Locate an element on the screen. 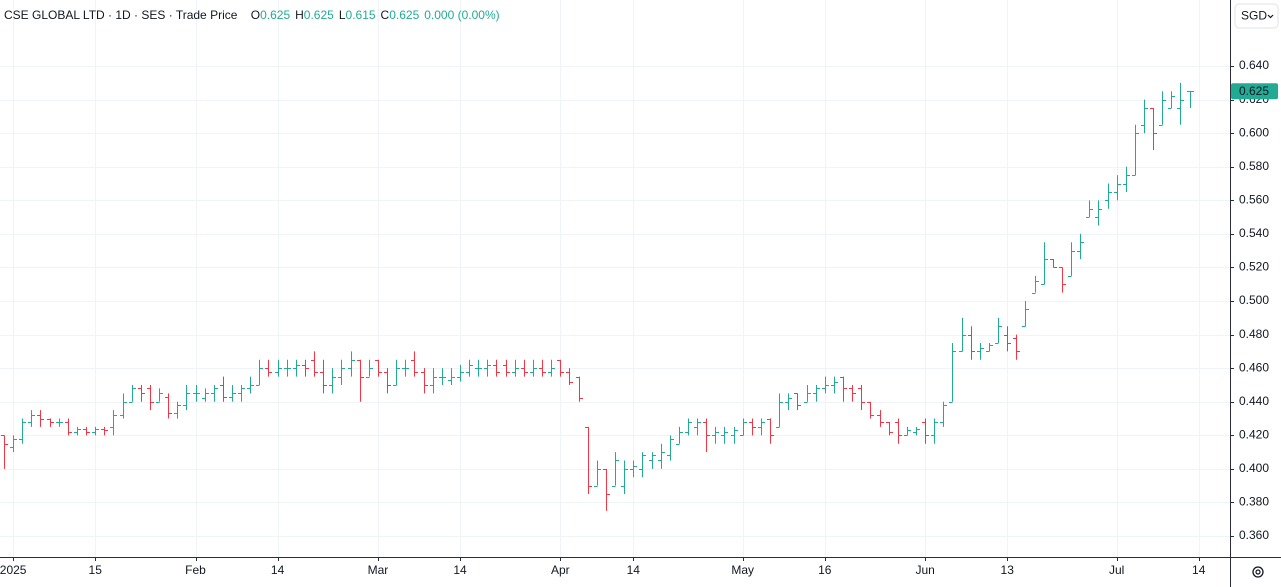 Image resolution: width=1281 pixels, height=587 pixels. x-tick-label: Mar is located at coordinates (378, 570).